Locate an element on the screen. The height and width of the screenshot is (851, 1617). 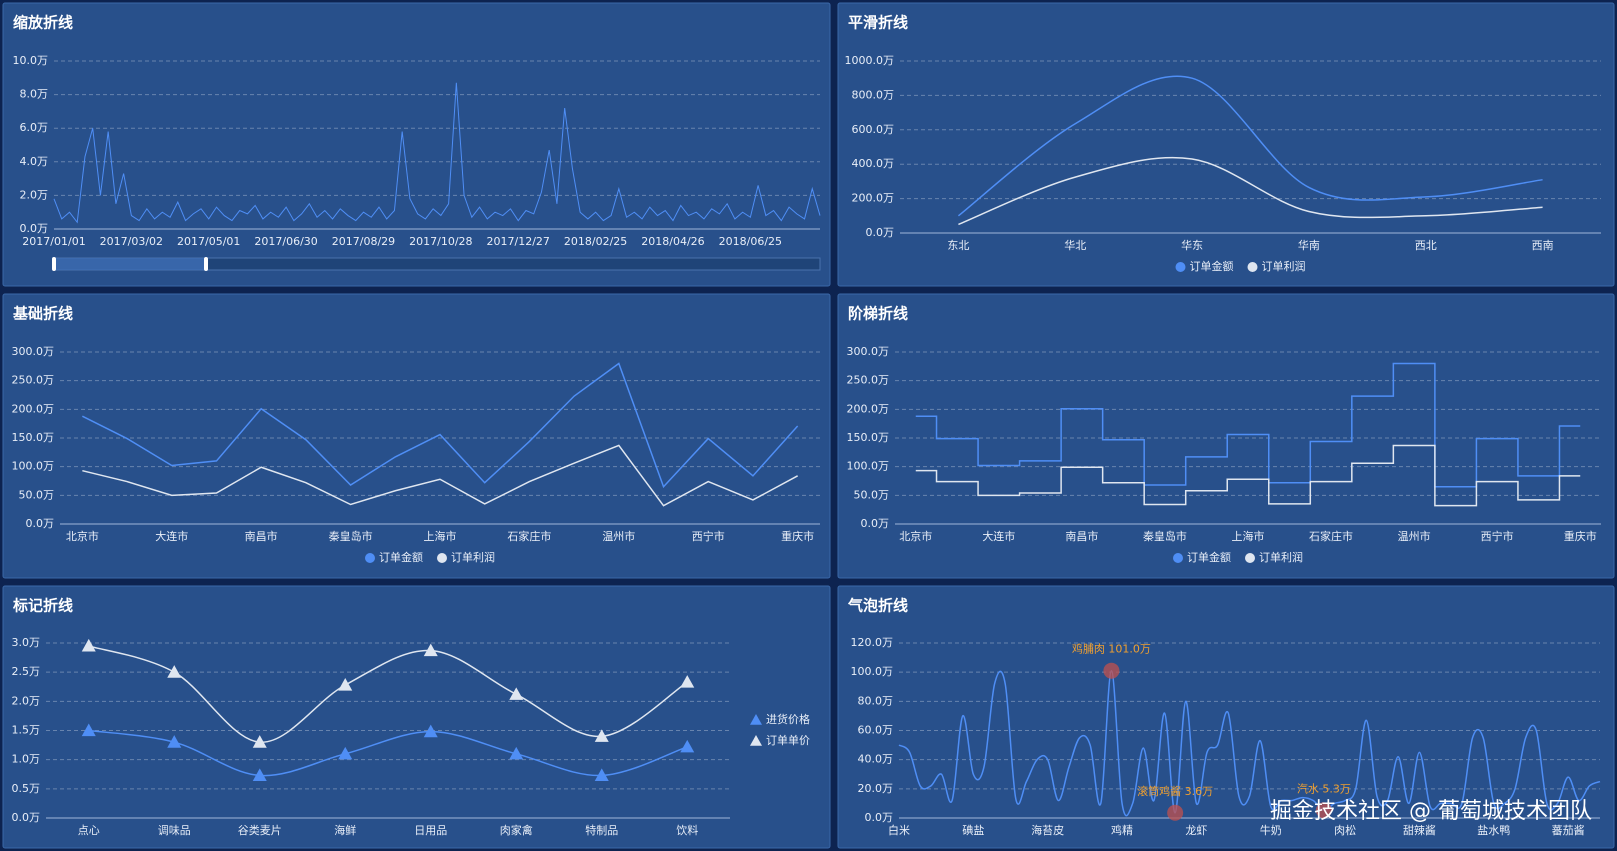
x-tick-label: 肉松 is located at coordinates (1345, 830).